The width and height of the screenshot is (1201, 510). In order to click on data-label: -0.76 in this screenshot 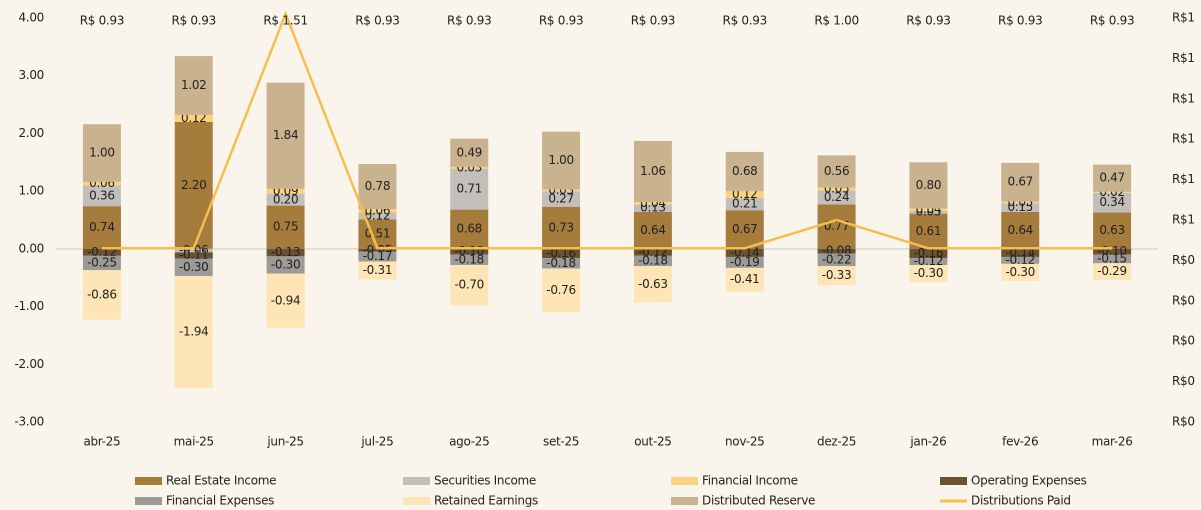, I will do `click(561, 290)`.